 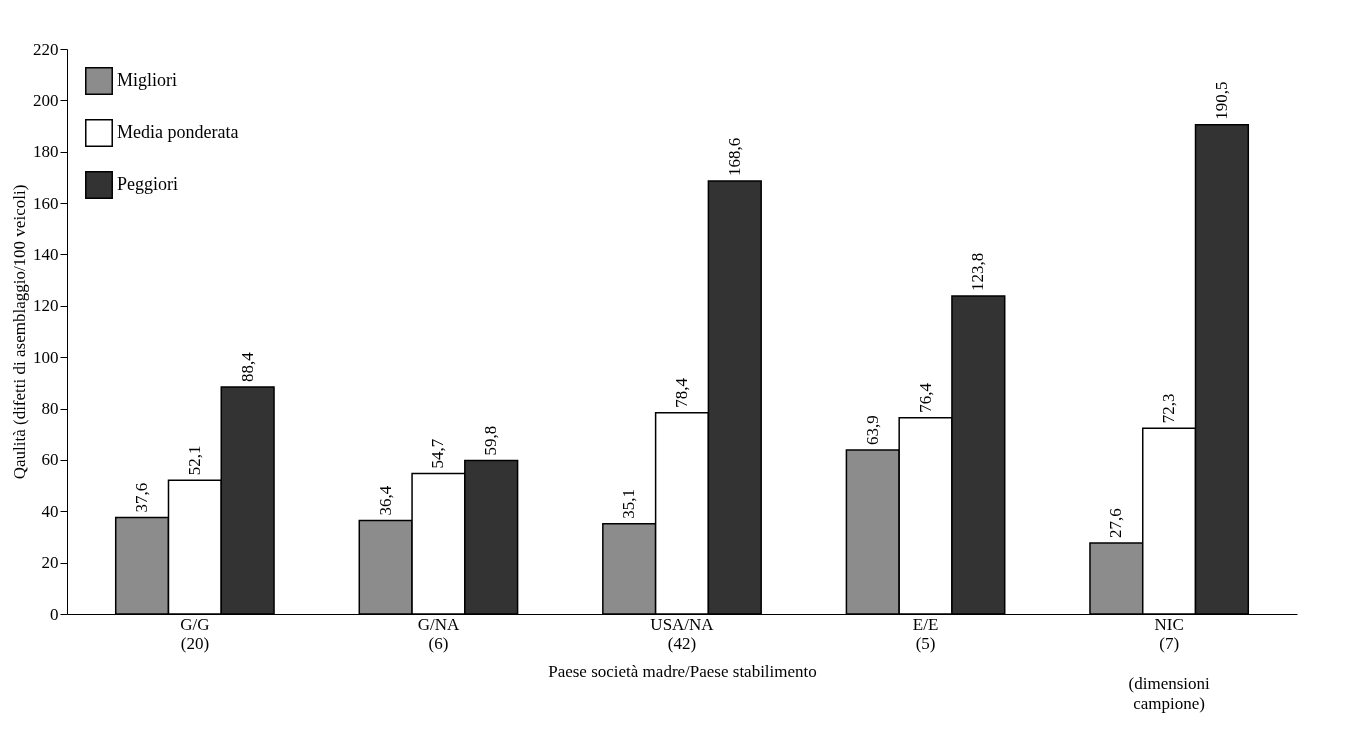 I want to click on text: (dimensioni campione), so click(x=1169, y=693).